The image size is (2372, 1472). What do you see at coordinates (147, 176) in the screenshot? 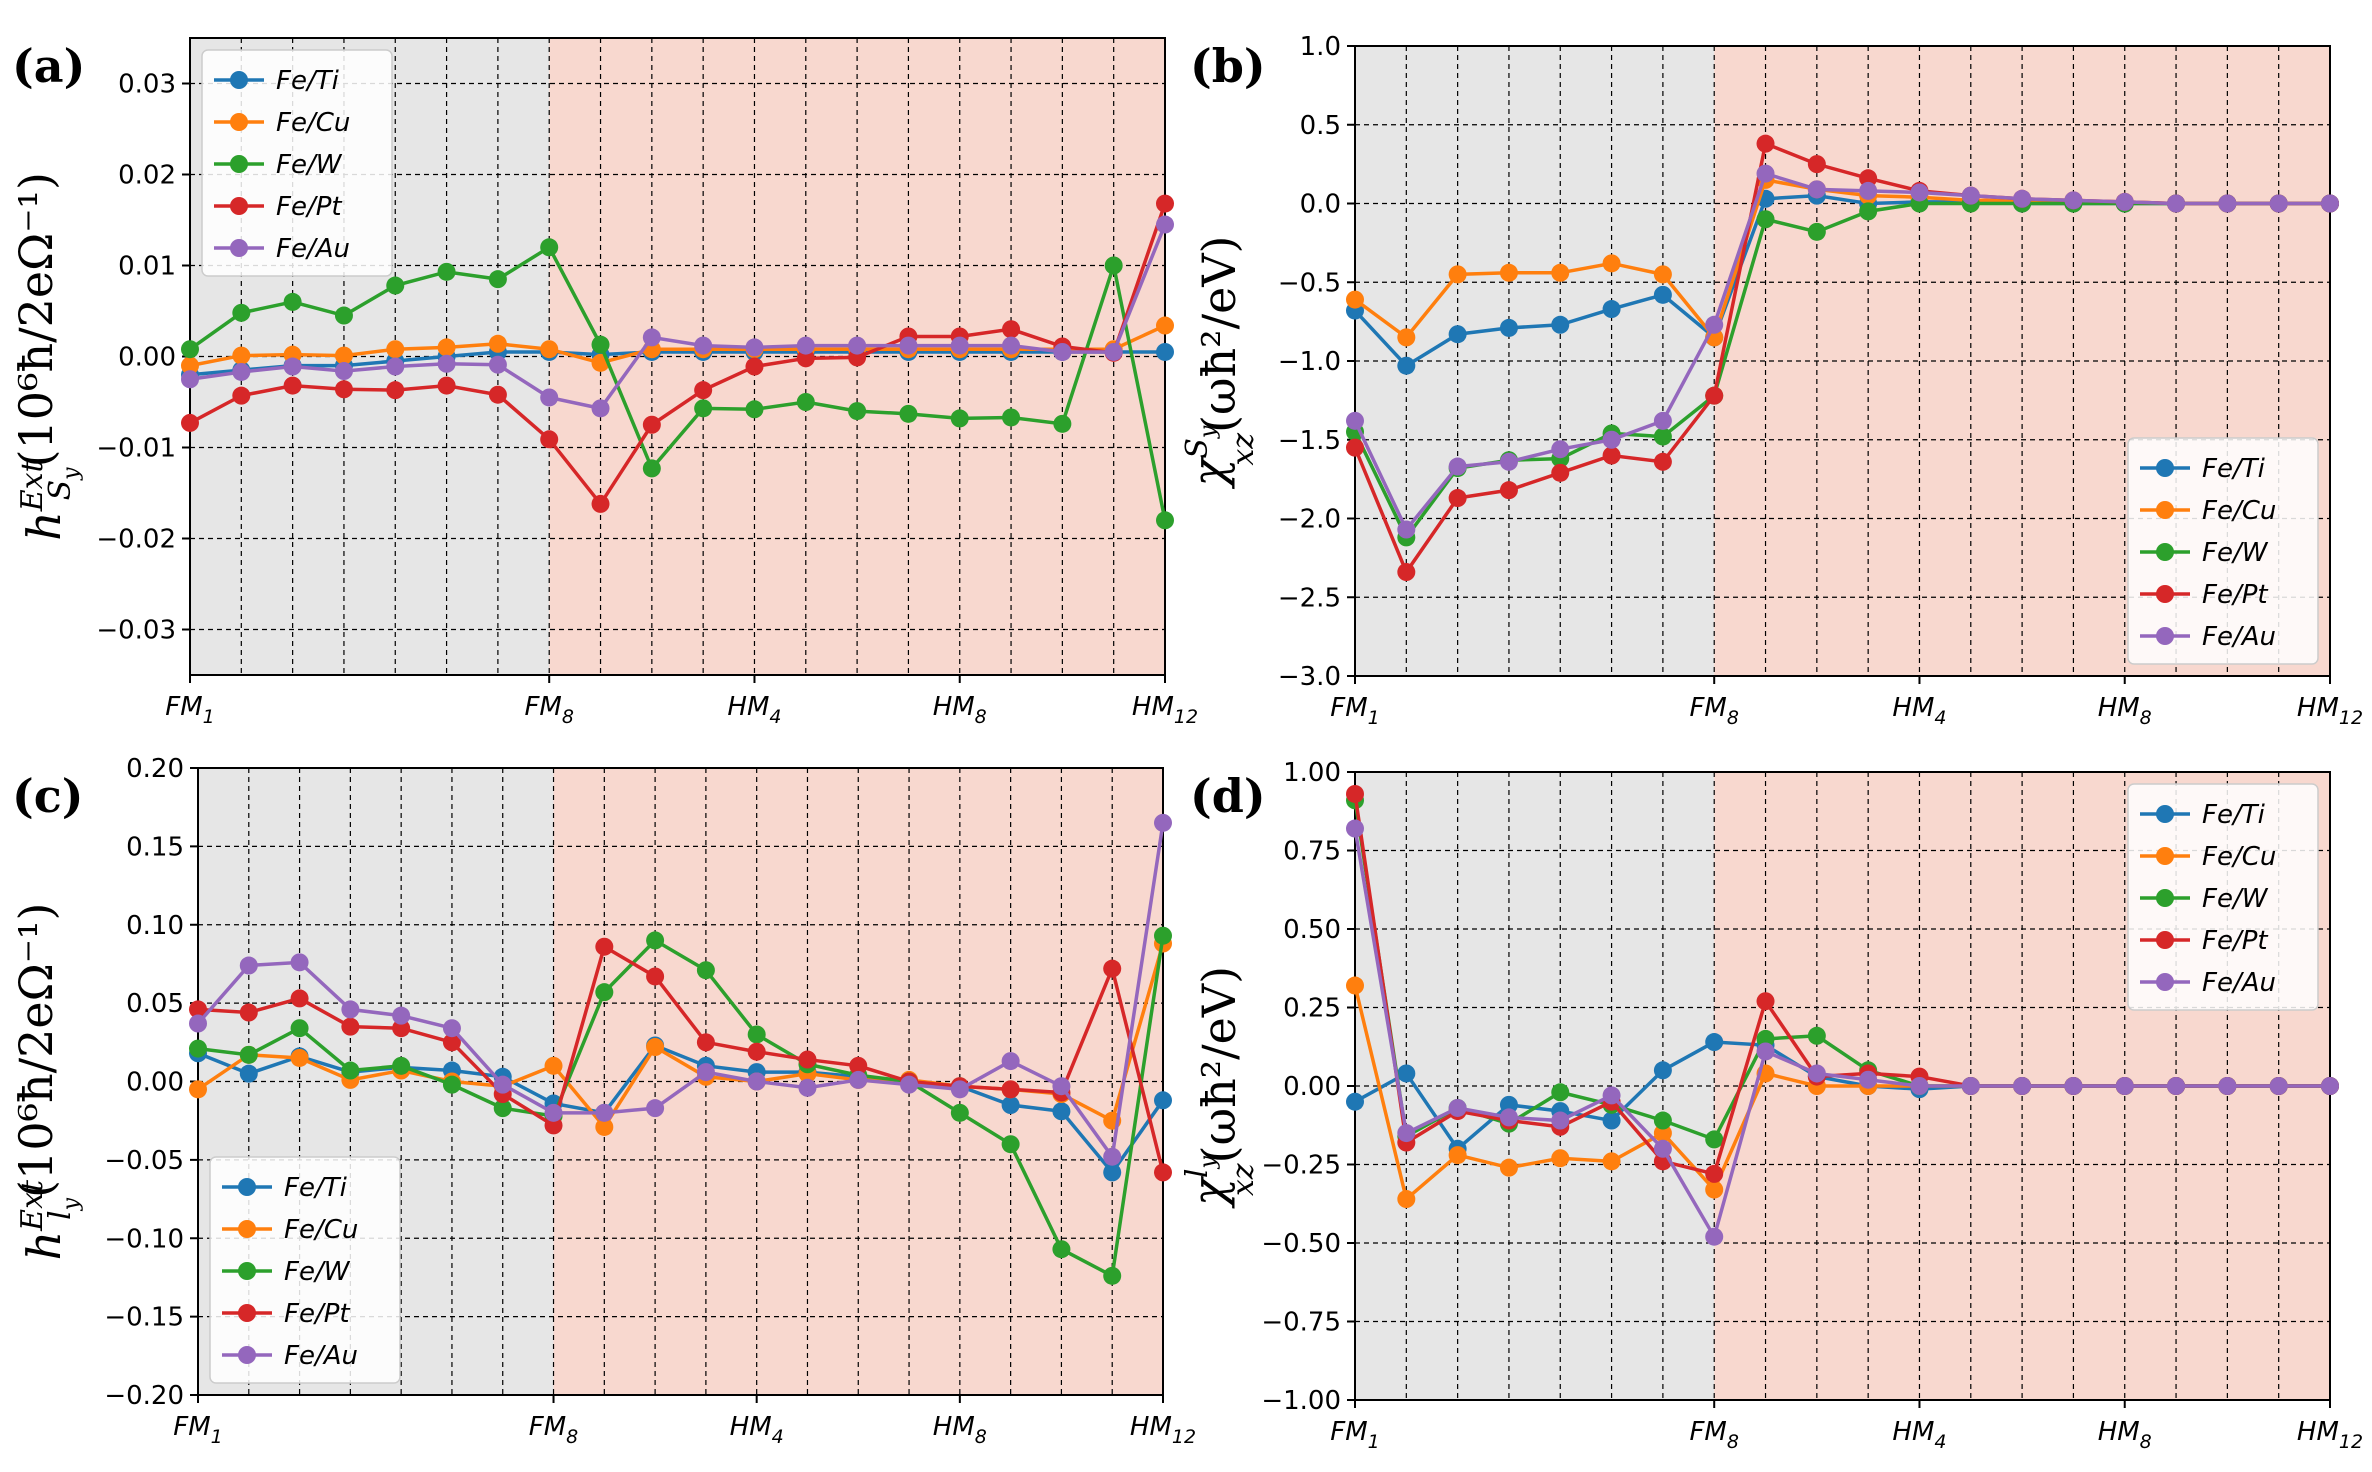
I see `y-tick-label: 0.02` at bounding box center [147, 176].